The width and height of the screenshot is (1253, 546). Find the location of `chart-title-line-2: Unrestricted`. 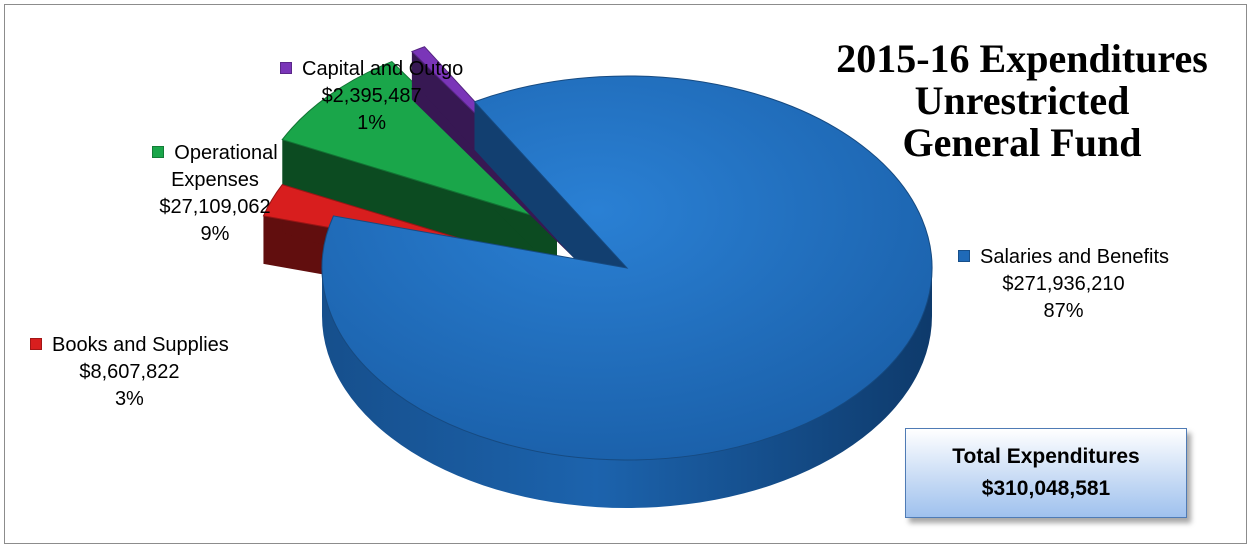

chart-title-line-2: Unrestricted is located at coordinates (1022, 100).